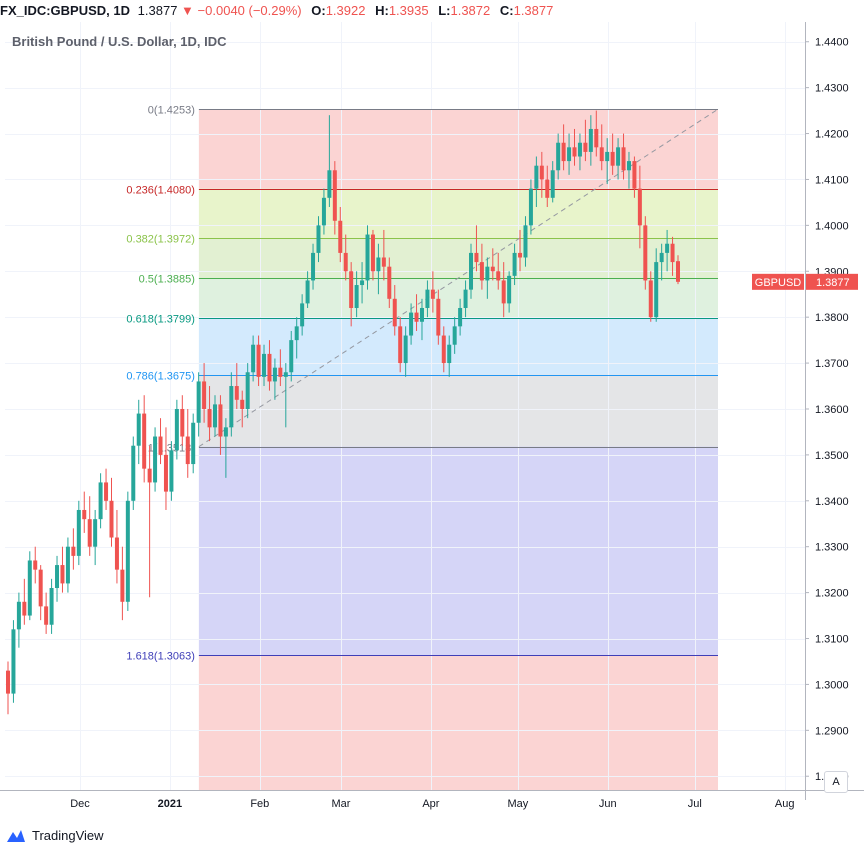  What do you see at coordinates (695, 804) in the screenshot?
I see `time-tick-label: Jul` at bounding box center [695, 804].